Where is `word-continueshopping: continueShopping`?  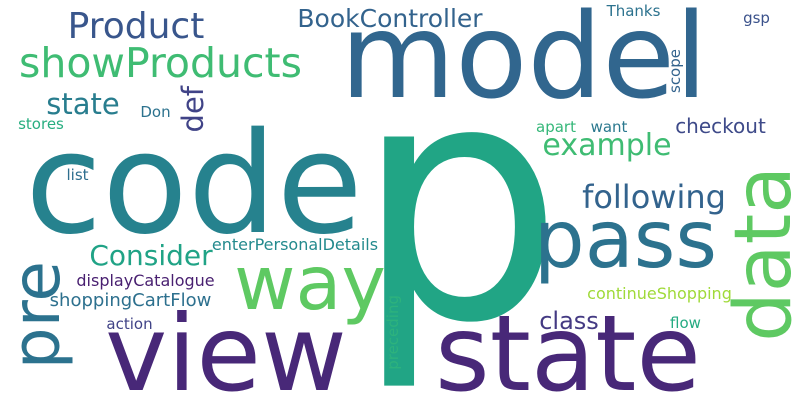
word-continueshopping: continueShopping is located at coordinates (659, 293).